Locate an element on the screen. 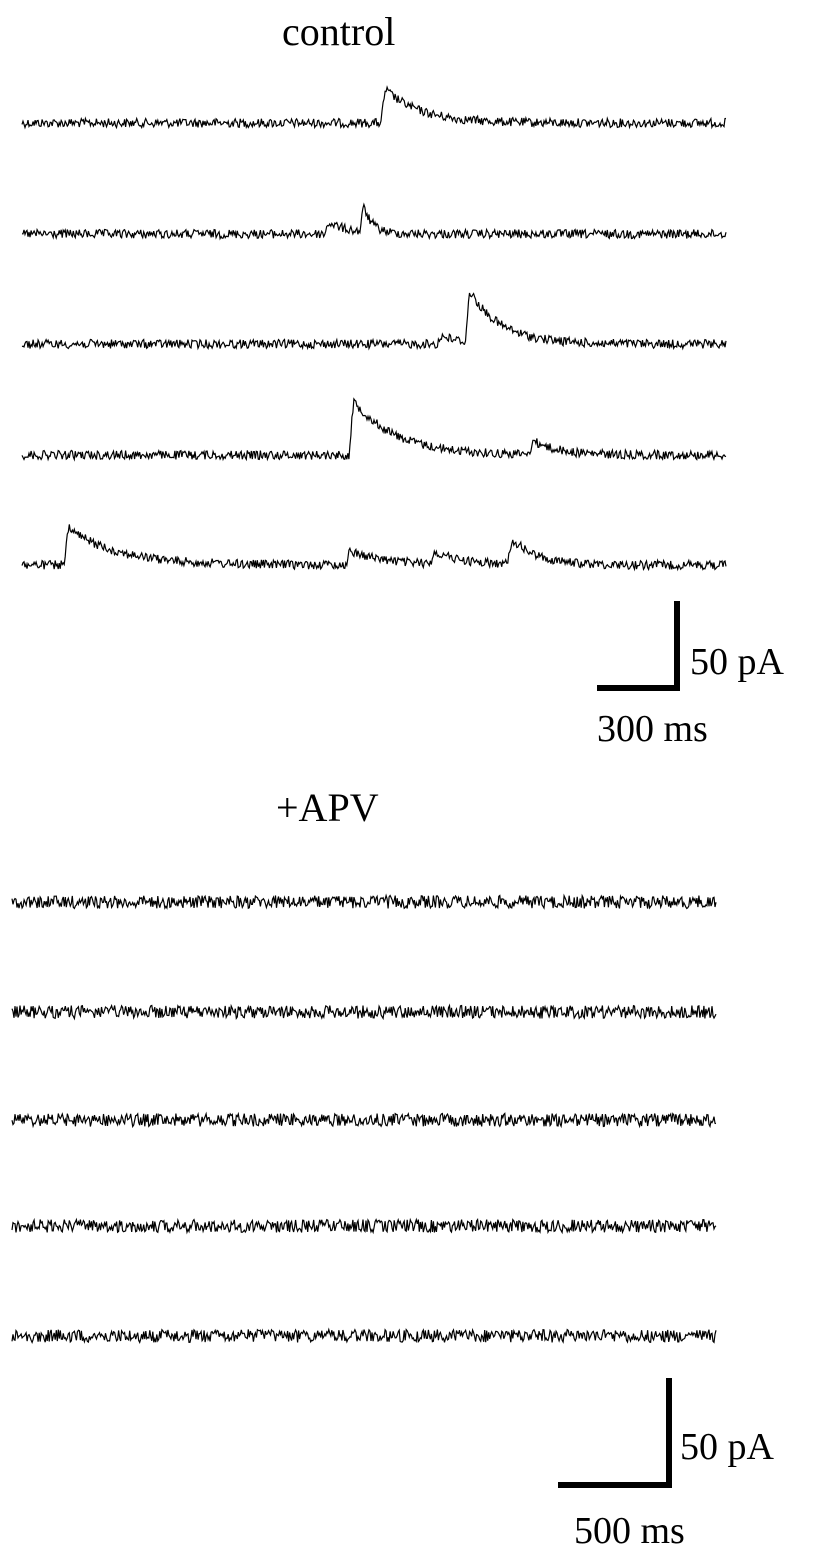 The image size is (816, 1552). scale-bar-1-current-label: 50 pA is located at coordinates (737, 662).